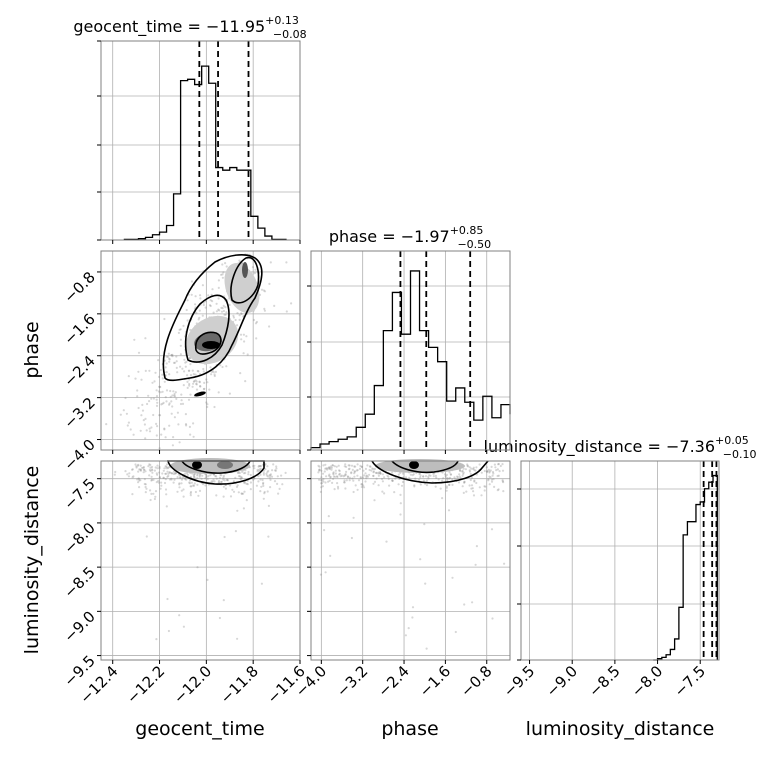  What do you see at coordinates (410, 350) in the screenshot?
I see `ph-hist-frame` at bounding box center [410, 350].